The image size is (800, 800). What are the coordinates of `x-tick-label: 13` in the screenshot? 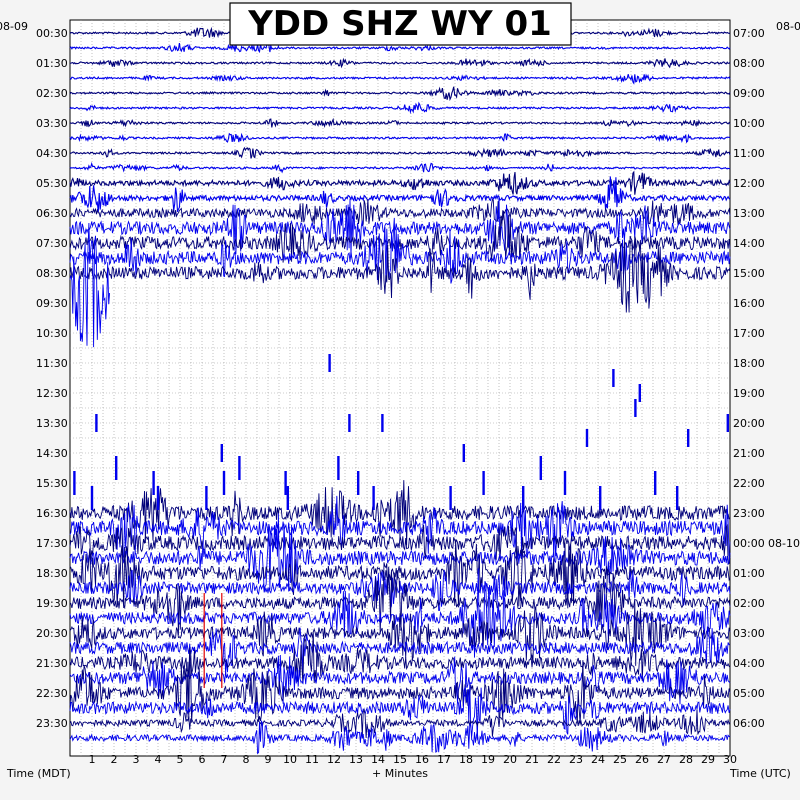 It's located at (356, 759).